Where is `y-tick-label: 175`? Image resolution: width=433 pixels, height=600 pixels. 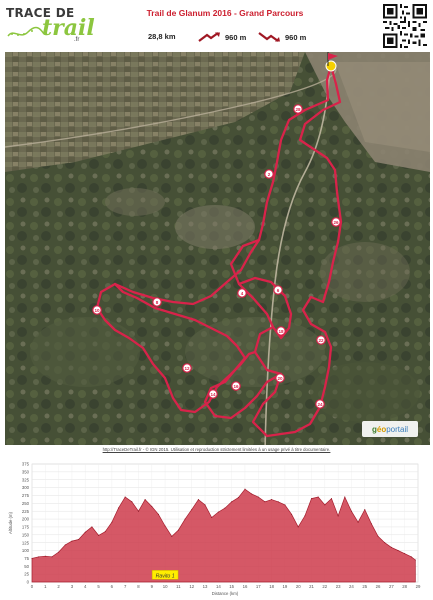 y-tick-label: 175 is located at coordinates (26, 527).